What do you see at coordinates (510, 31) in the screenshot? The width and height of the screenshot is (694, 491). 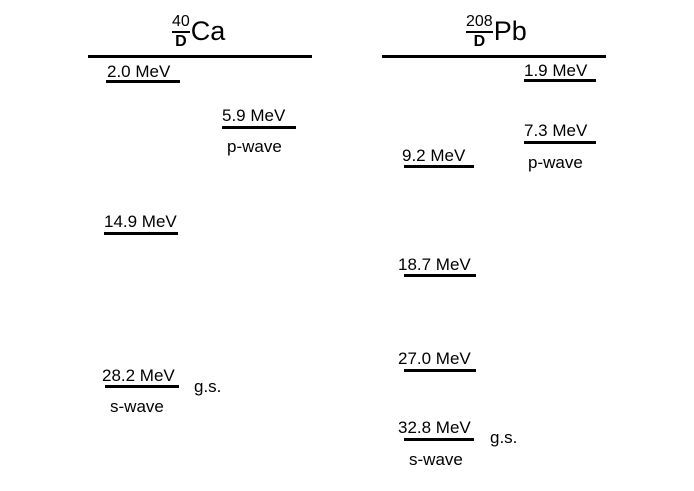 I see `element-symbol: Pb` at bounding box center [510, 31].